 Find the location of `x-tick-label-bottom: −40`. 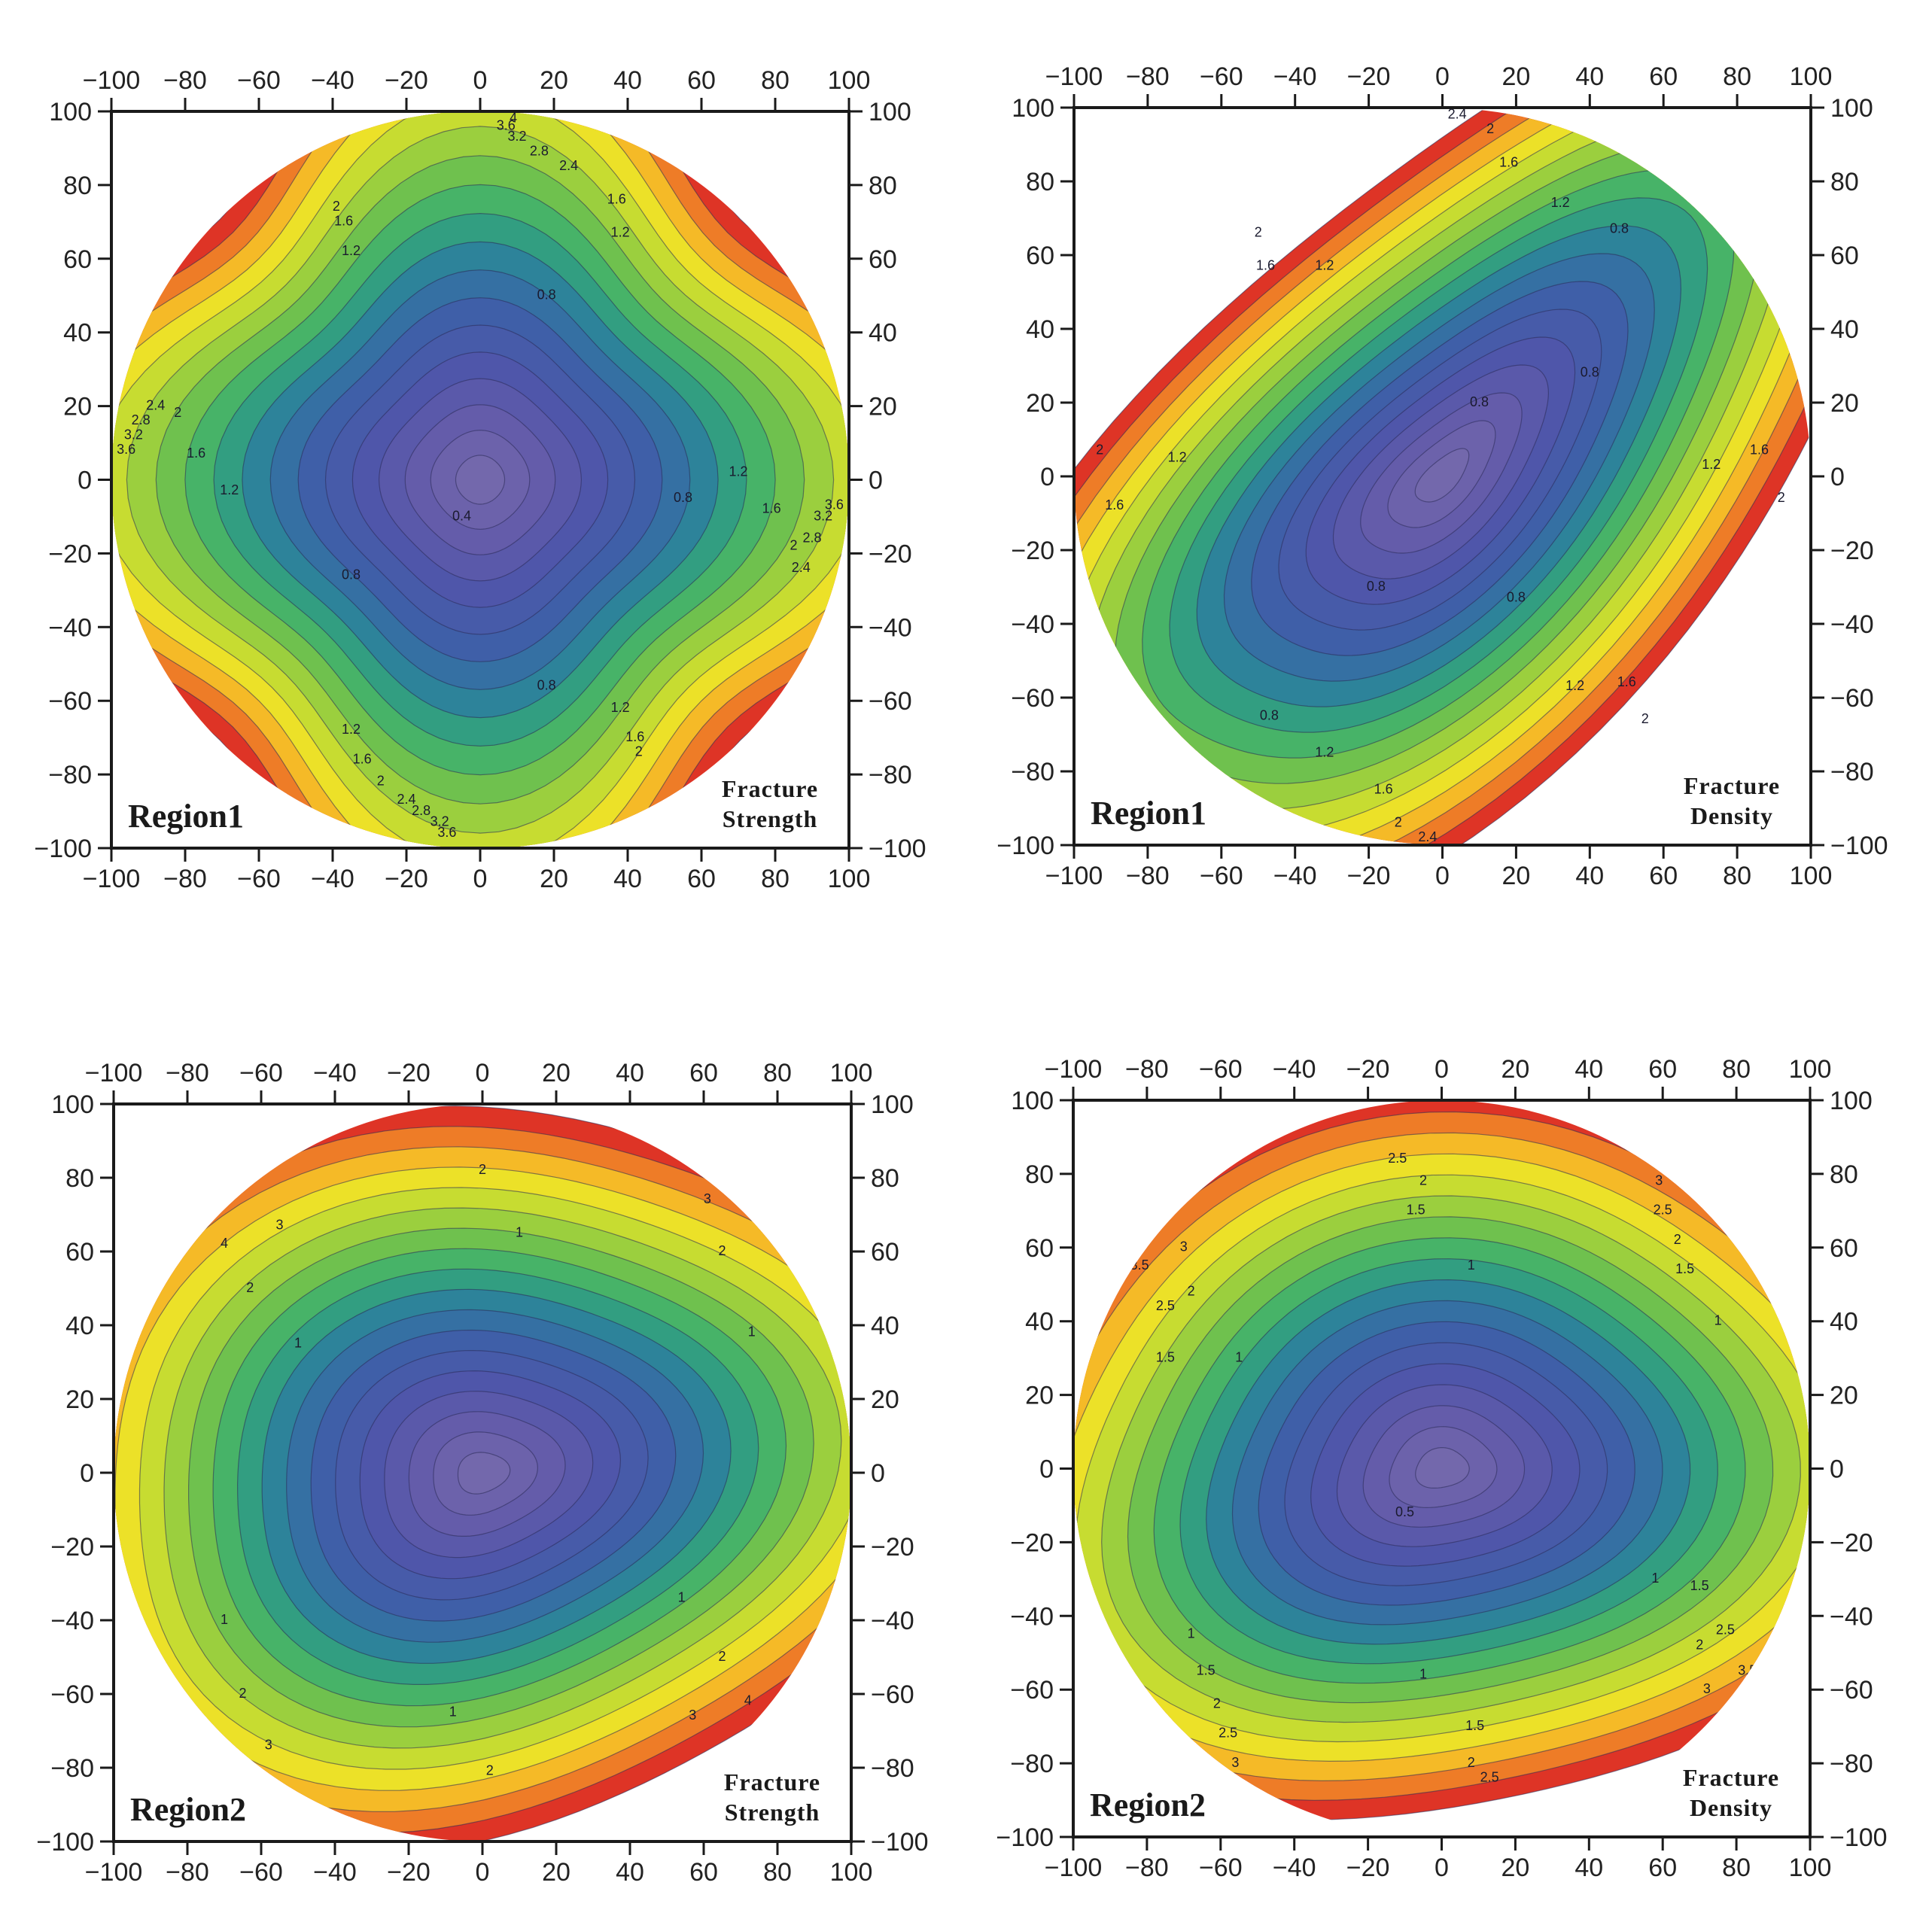

x-tick-label-bottom: −40 is located at coordinates (335, 1872).